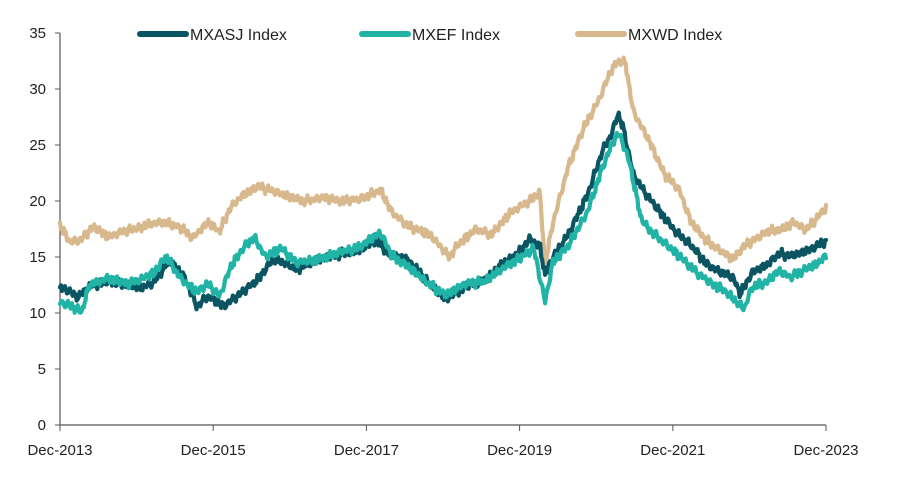  What do you see at coordinates (456, 35) in the screenshot?
I see `legend-label: MXEF Index` at bounding box center [456, 35].